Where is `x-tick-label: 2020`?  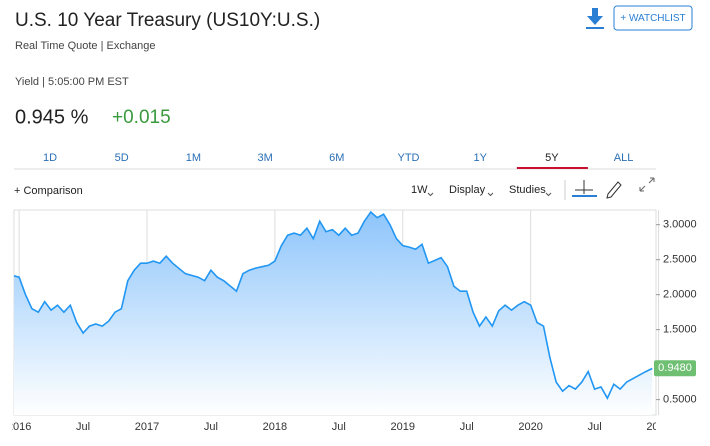
x-tick-label: 2020 is located at coordinates (530, 427).